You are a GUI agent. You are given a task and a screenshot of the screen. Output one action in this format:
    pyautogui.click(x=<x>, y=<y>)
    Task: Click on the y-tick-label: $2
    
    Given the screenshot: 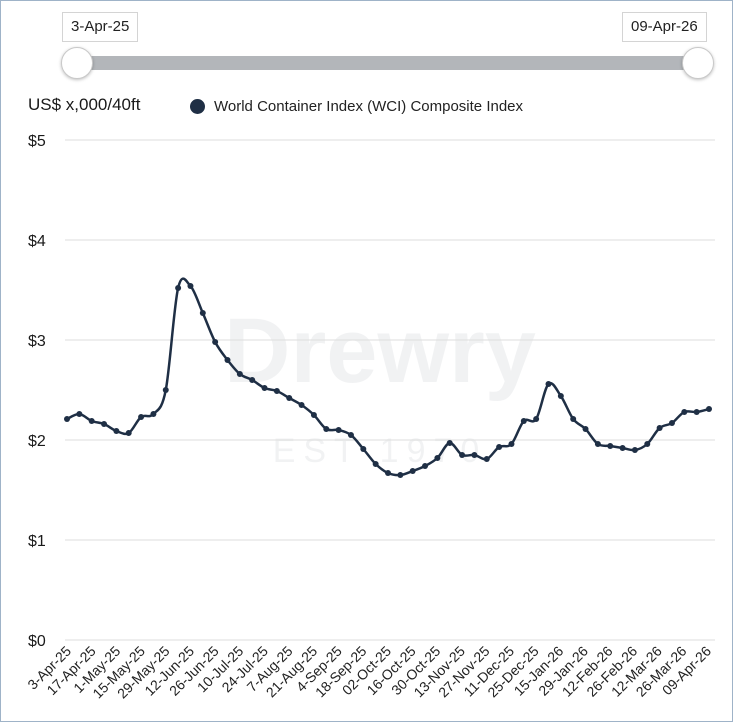 What is the action you would take?
    pyautogui.click(x=37, y=441)
    